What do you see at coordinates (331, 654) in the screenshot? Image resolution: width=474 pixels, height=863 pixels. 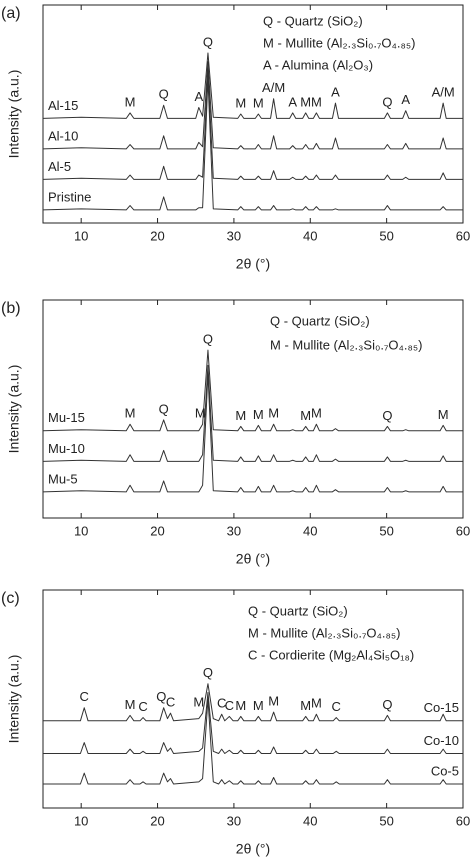 I see `phase-legend-entry: C - Cordierite (Mg₂Al₄Si₅O₁₈)` at bounding box center [331, 654].